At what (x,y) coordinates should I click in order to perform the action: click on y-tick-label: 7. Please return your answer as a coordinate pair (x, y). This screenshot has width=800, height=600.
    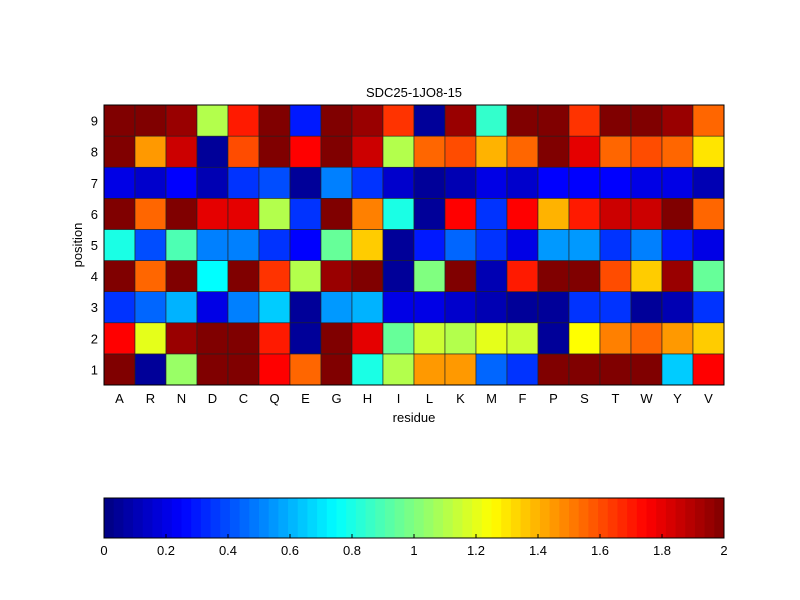
    Looking at the image, I should click on (94, 183).